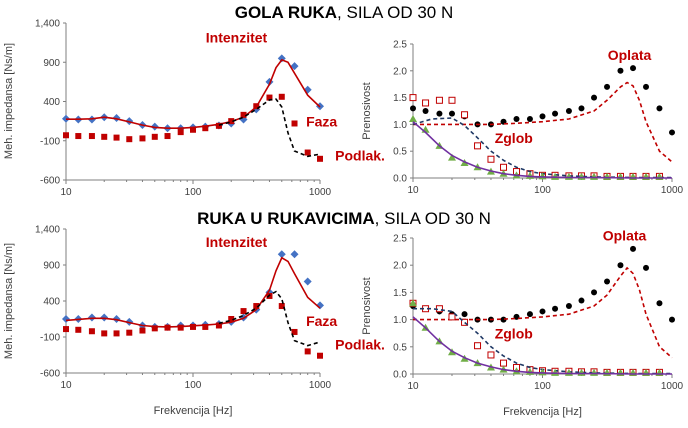 The height and width of the screenshot is (428, 688). Describe the element at coordinates (514, 334) in the screenshot. I see `annotation-zglob: Zglob` at that location.